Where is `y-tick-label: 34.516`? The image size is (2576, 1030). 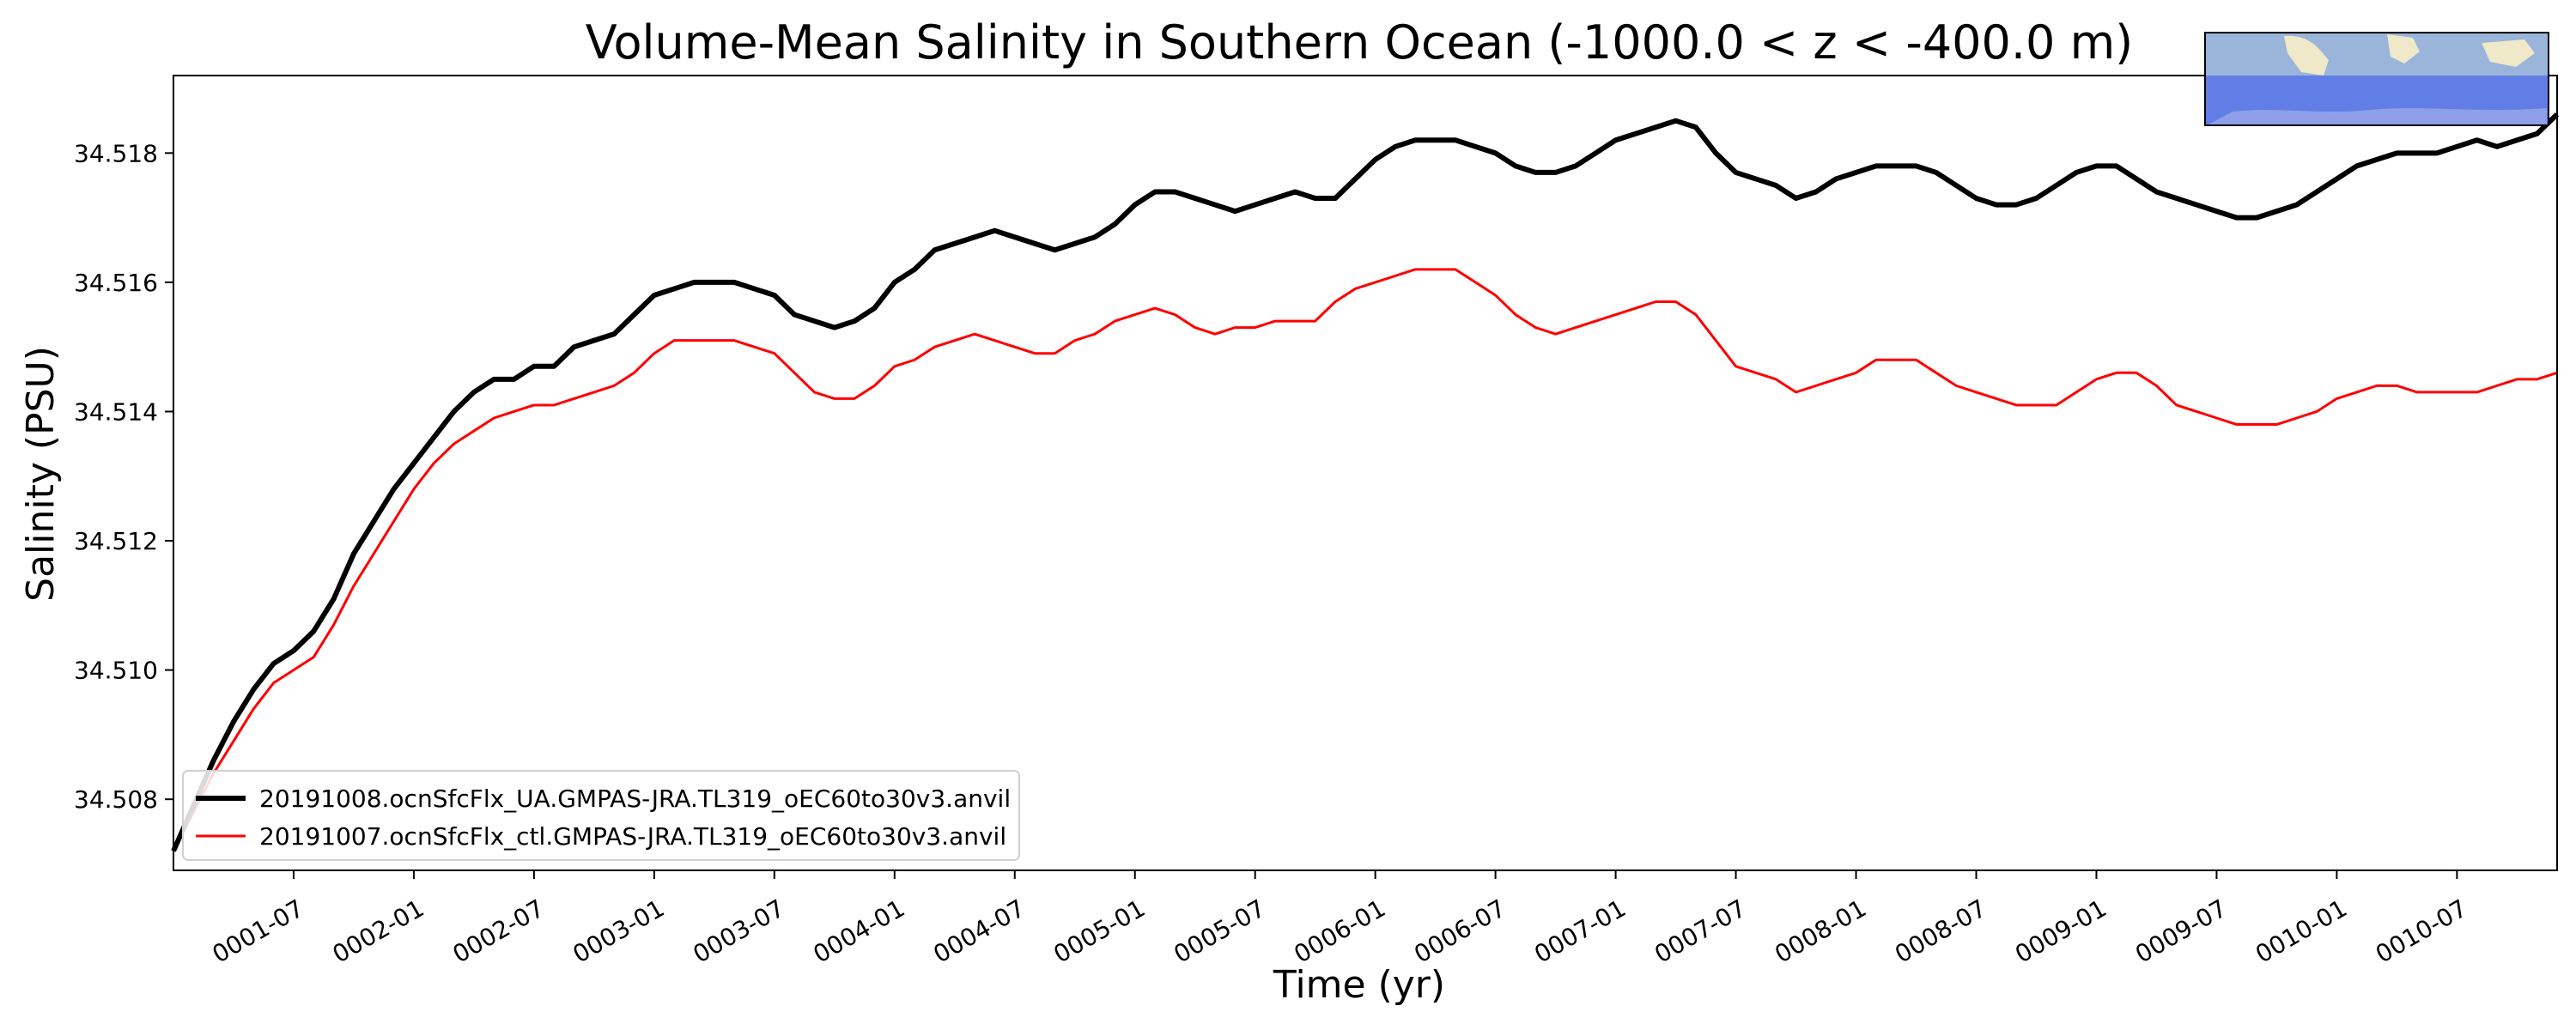
y-tick-label: 34.516 is located at coordinates (116, 283).